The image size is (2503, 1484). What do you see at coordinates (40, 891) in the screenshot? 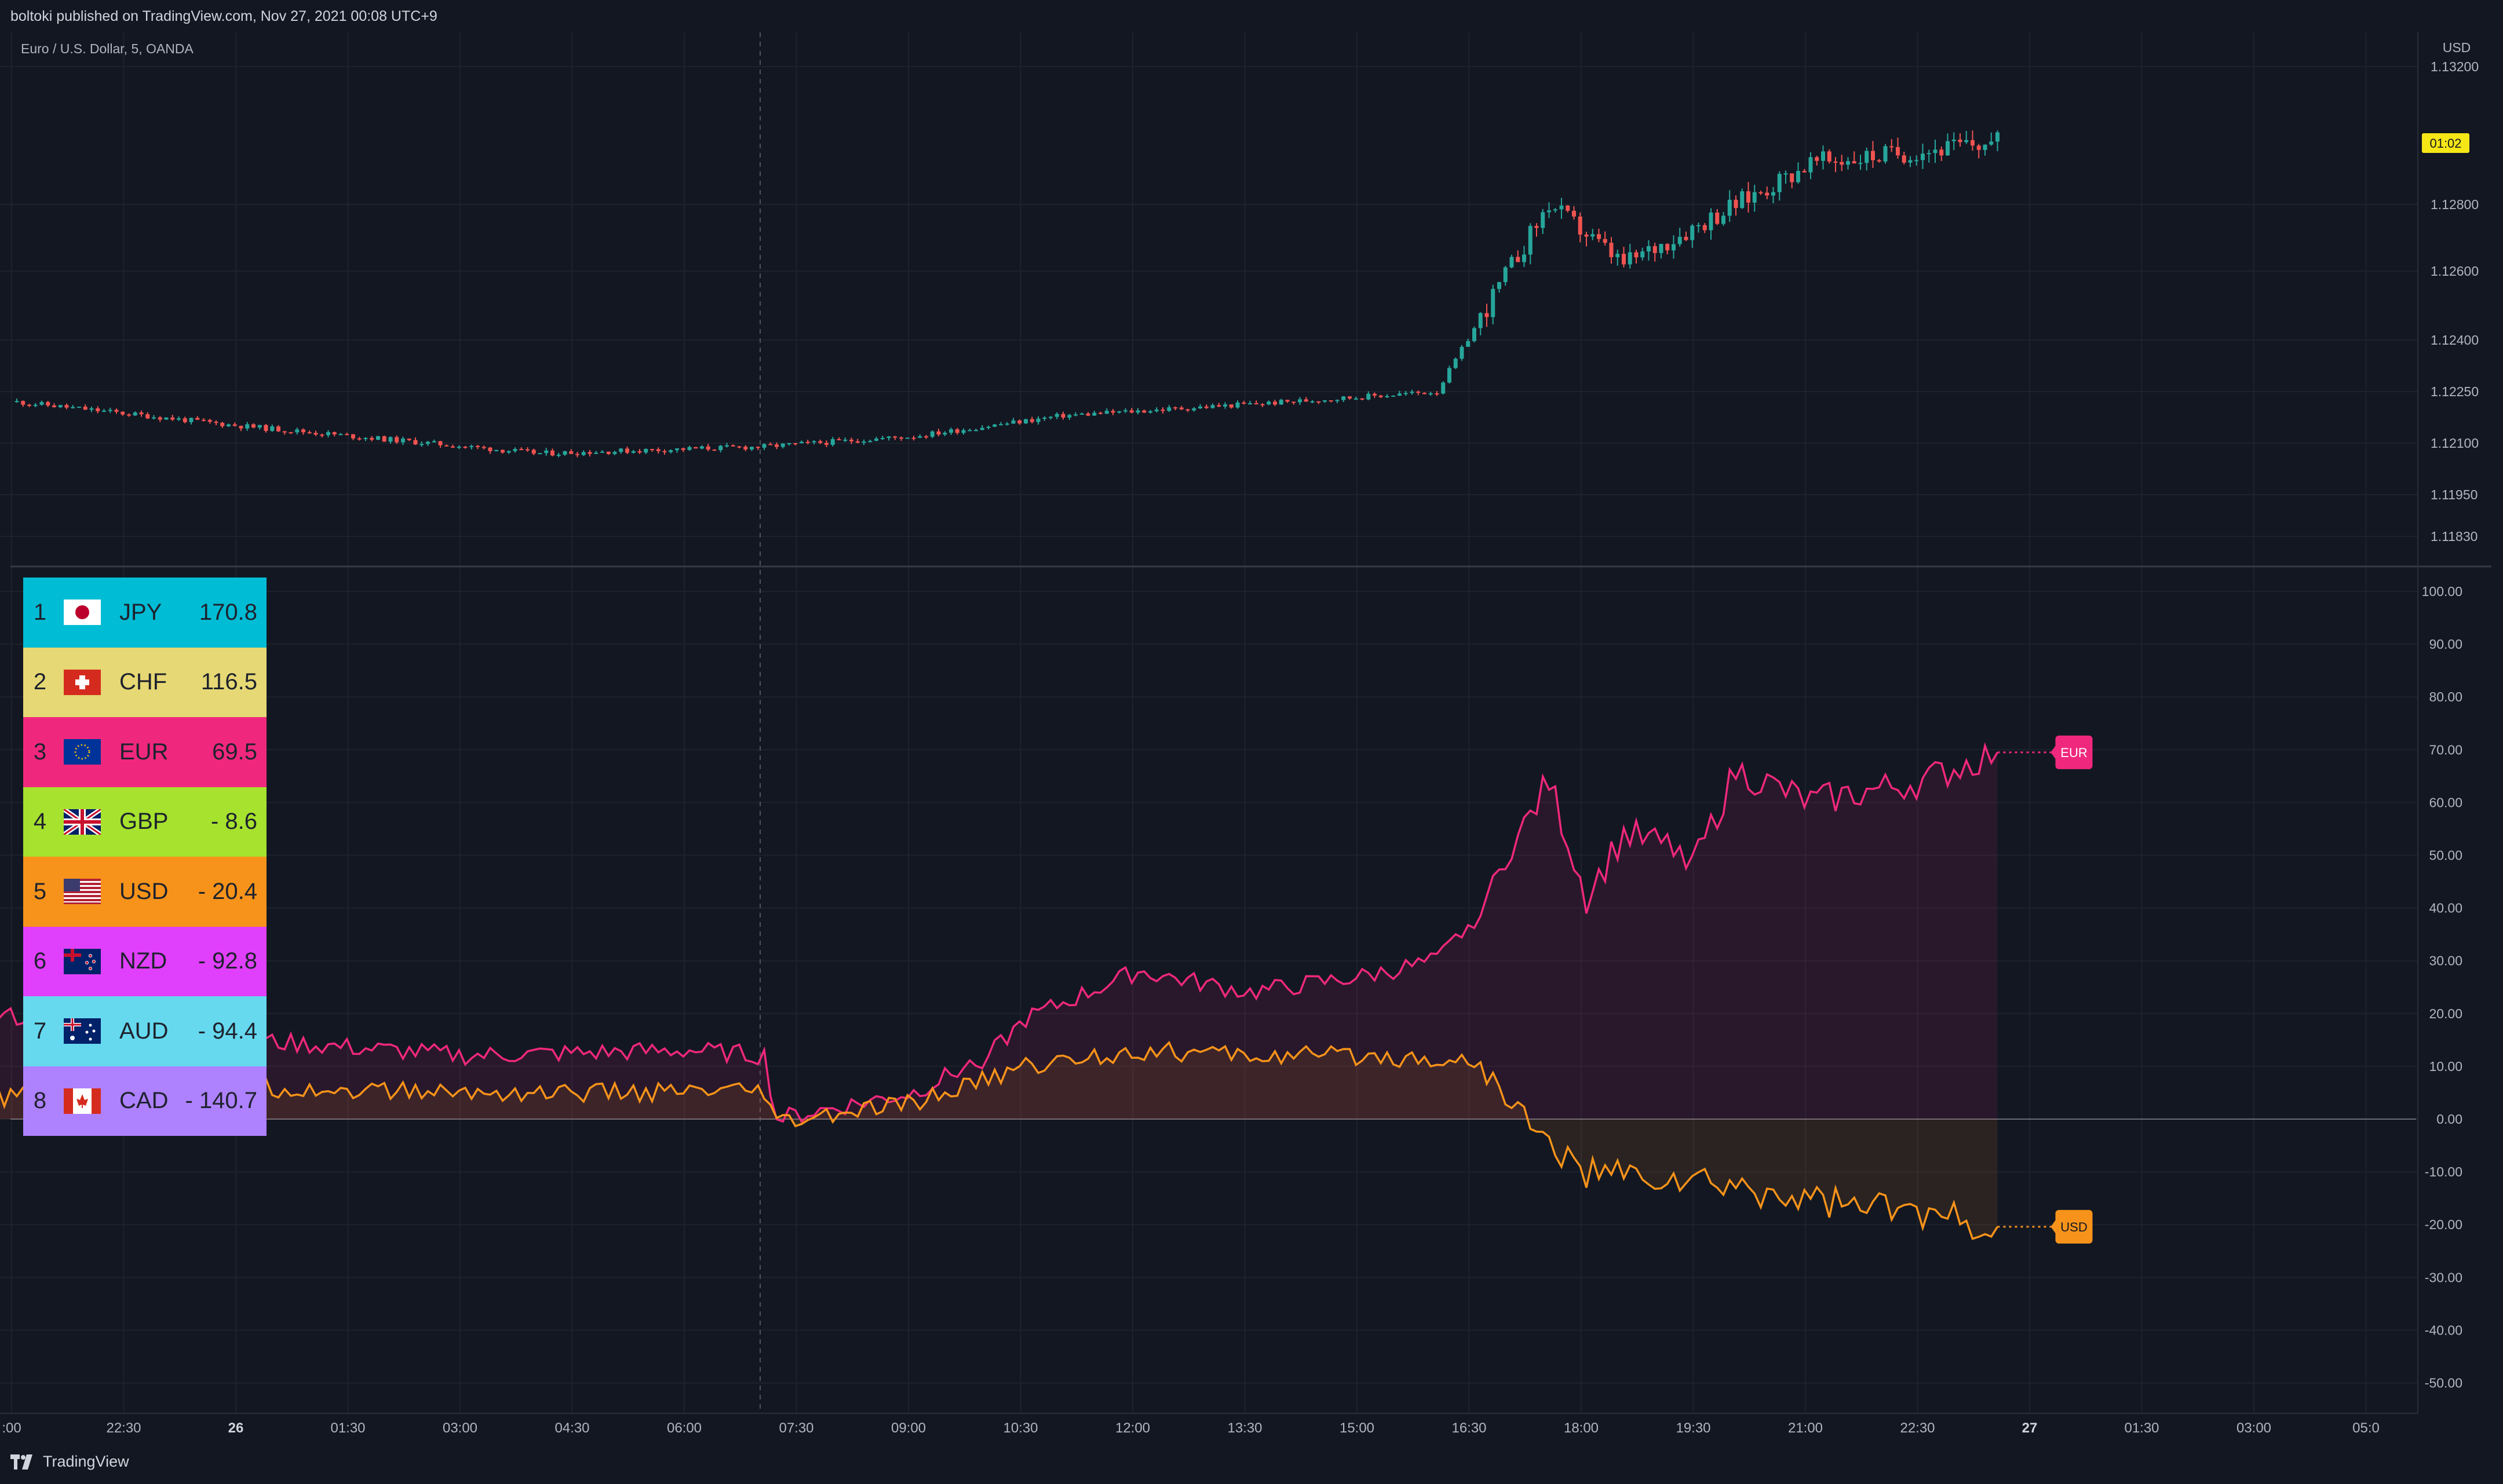
I see `rank-number: 5` at bounding box center [40, 891].